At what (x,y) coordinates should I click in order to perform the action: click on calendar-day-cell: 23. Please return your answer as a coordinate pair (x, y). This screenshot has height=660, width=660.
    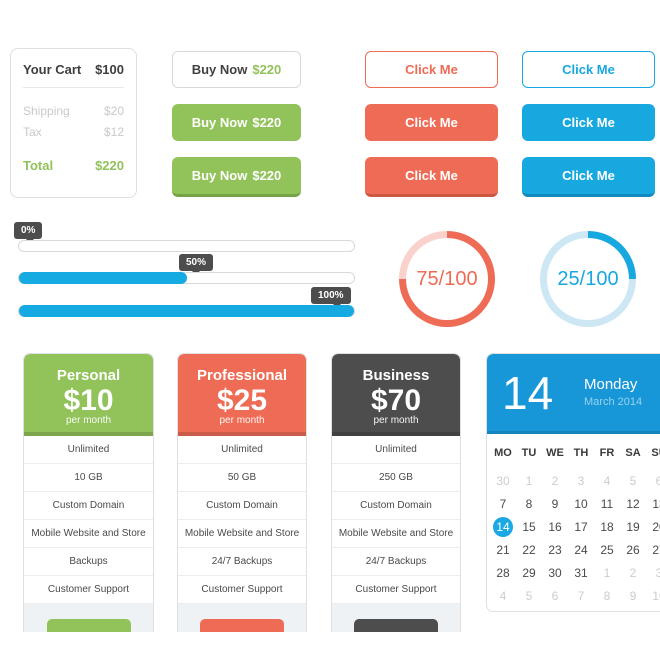
    Looking at the image, I should click on (555, 549).